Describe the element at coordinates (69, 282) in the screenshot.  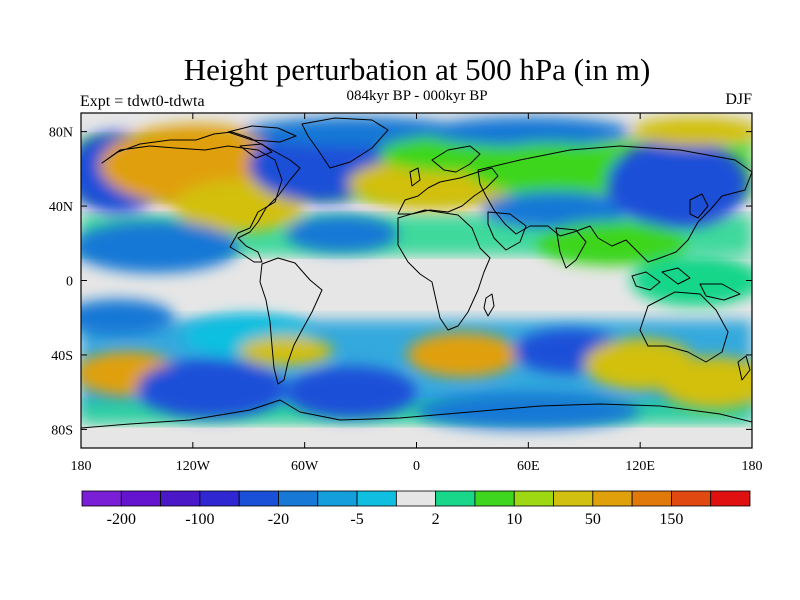
I see `lat-tick-label: 0` at that location.